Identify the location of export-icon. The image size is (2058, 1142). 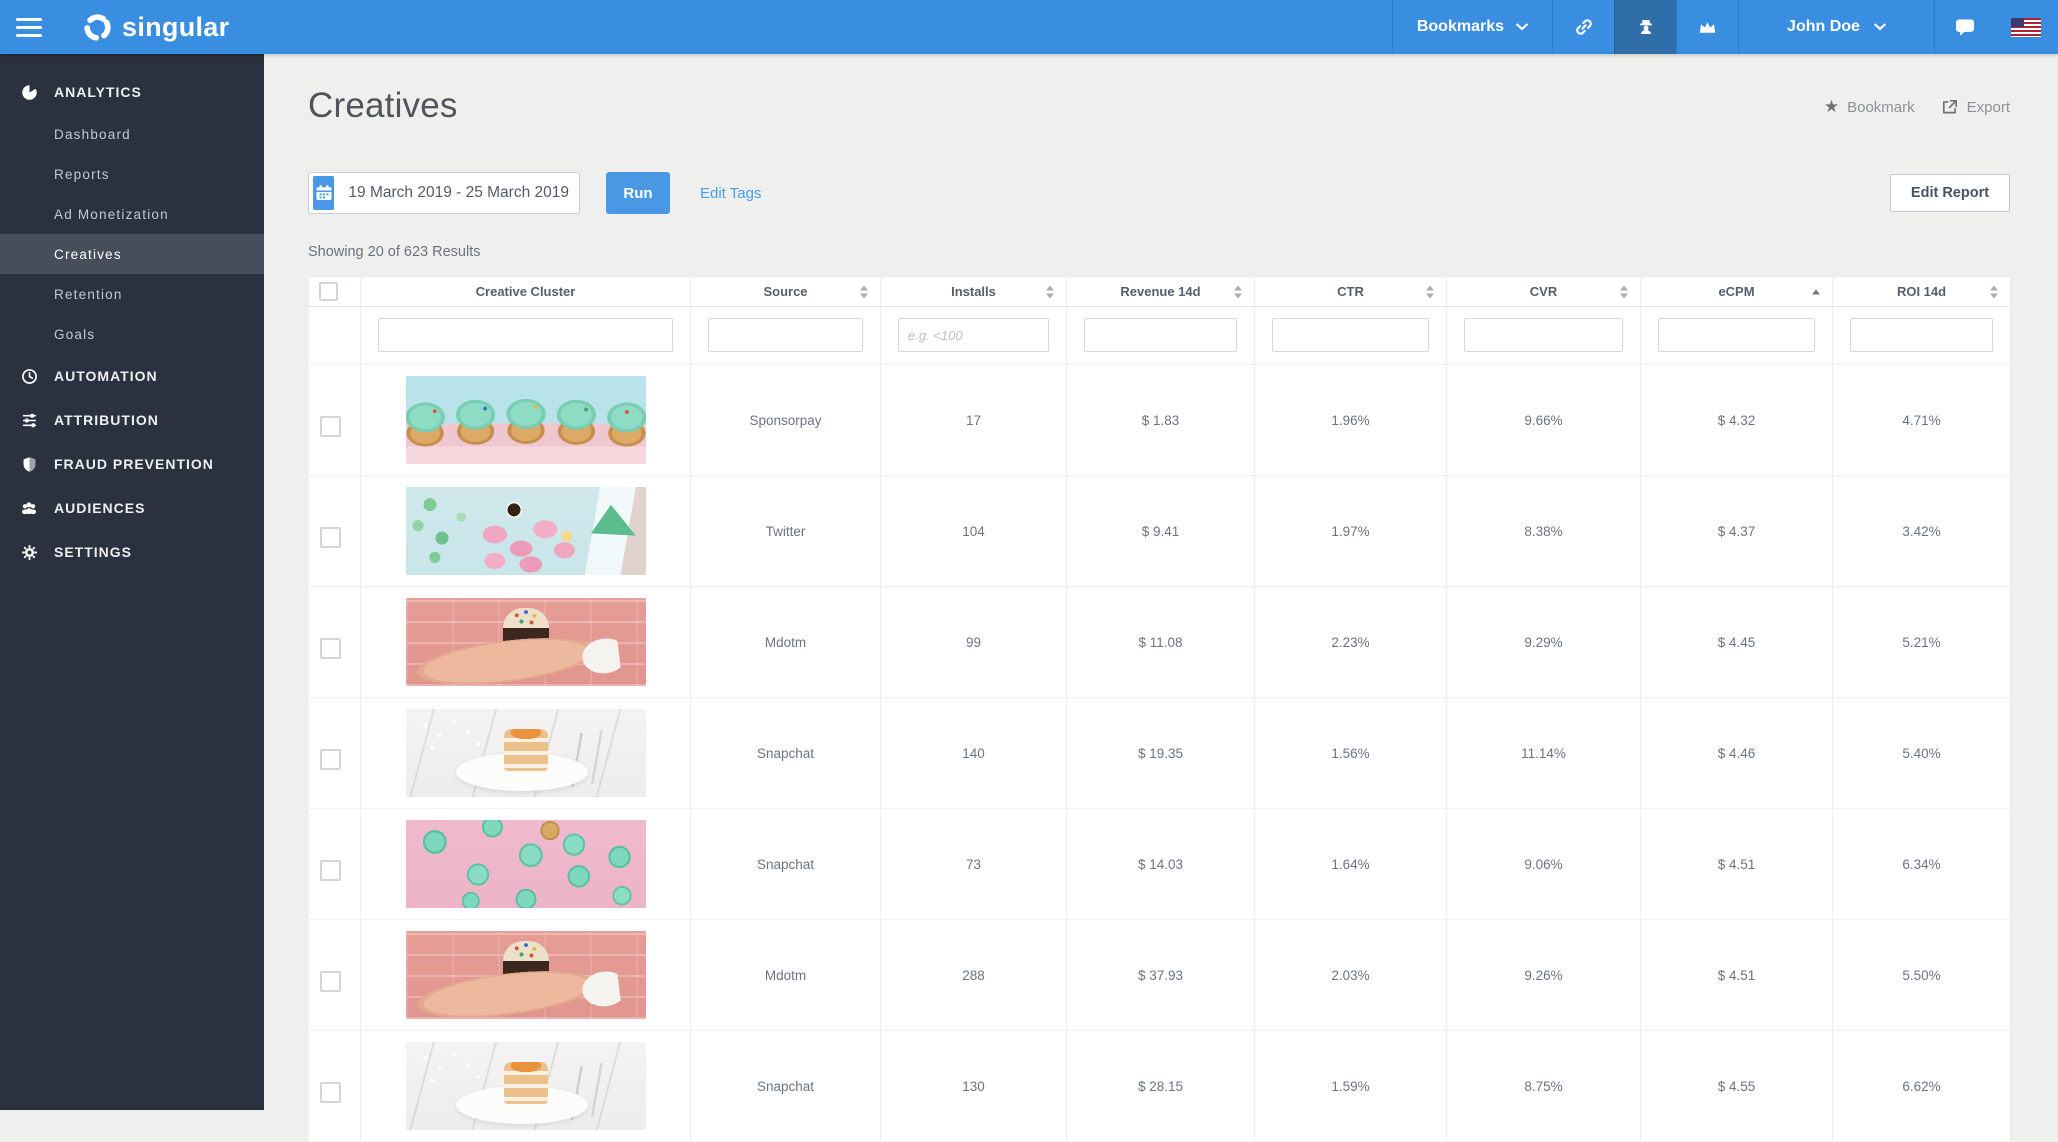
(1949, 106).